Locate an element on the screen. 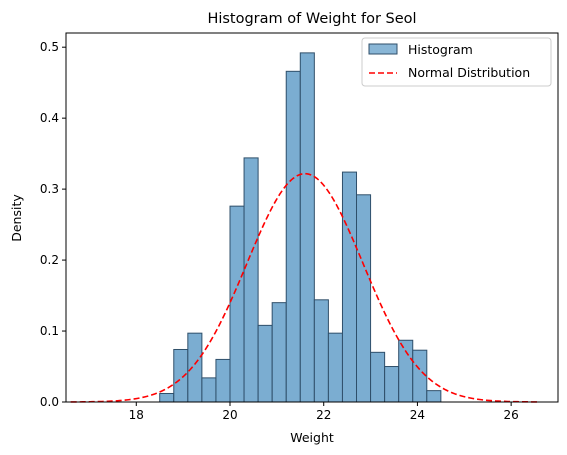 The height and width of the screenshot is (455, 567). x-axis-ticks: 18 20 22 24 26 is located at coordinates (324, 412).